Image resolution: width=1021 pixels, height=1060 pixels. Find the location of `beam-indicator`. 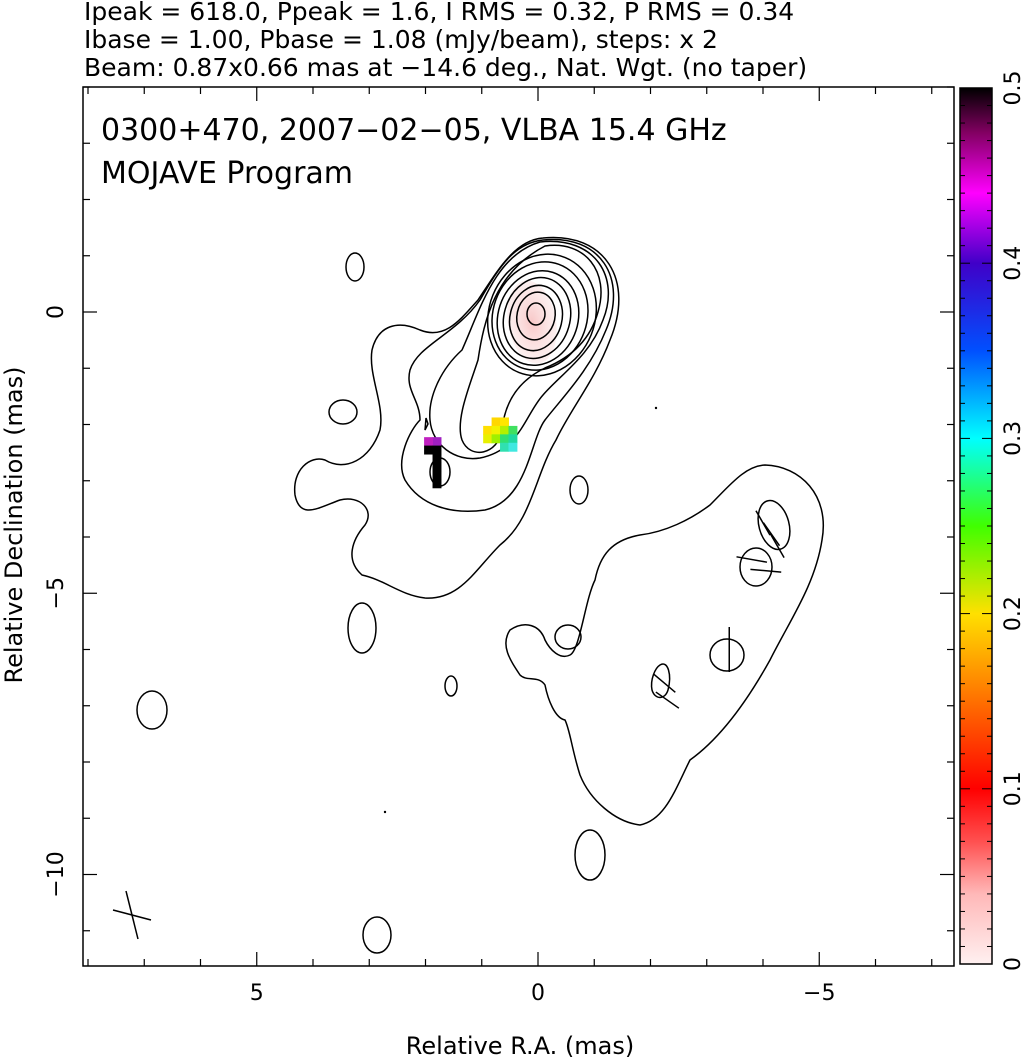

beam-indicator is located at coordinates (132, 915).